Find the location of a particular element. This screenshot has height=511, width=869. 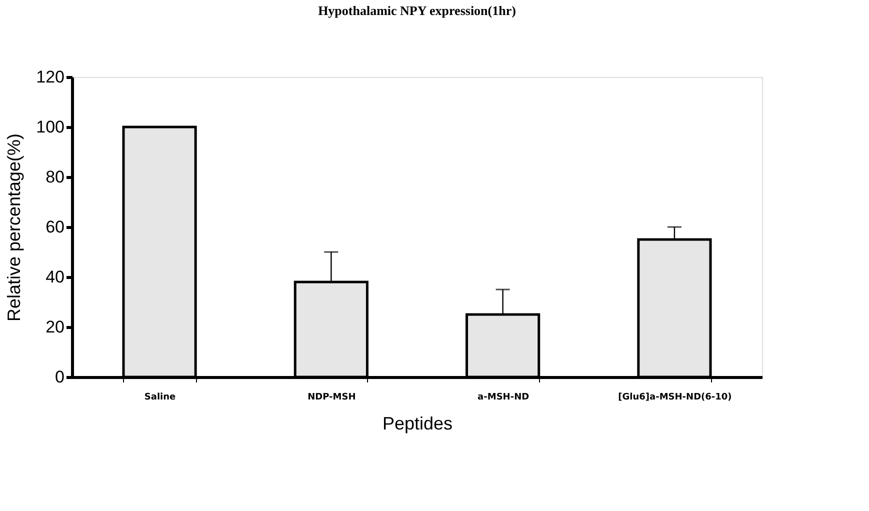

y-tick-label: 80 is located at coordinates (55, 177).